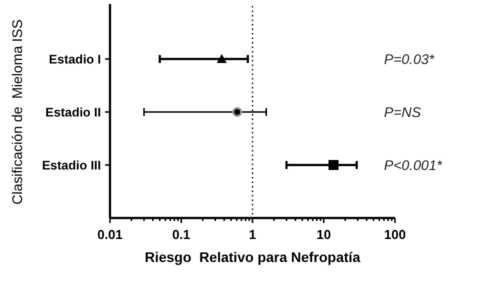 The height and width of the screenshot is (282, 478). I want to click on annotation: P=0.03*, so click(409, 59).